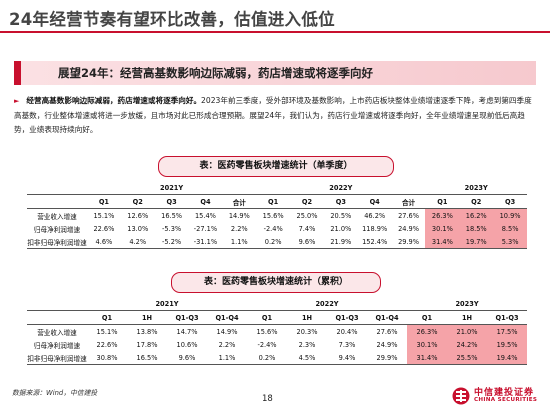 This screenshot has width=550, height=413. Describe the element at coordinates (276, 282) in the screenshot. I see `table2-title: 表：医药零售板块增速统计（累积）` at that location.